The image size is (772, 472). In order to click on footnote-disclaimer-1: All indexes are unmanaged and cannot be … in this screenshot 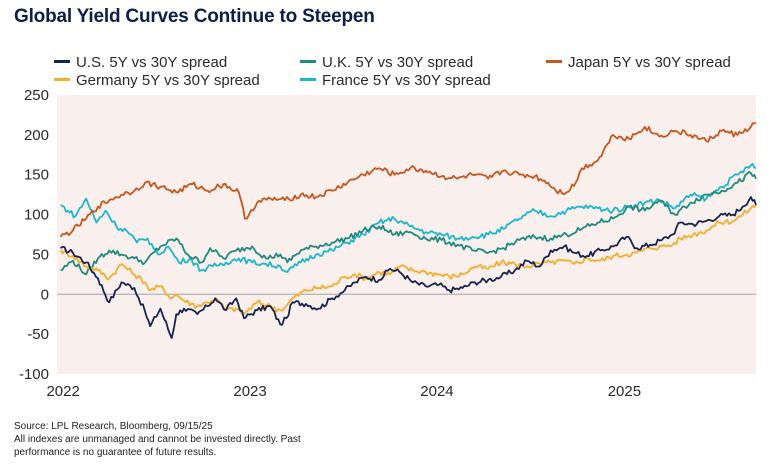, I will do `click(157, 439)`.